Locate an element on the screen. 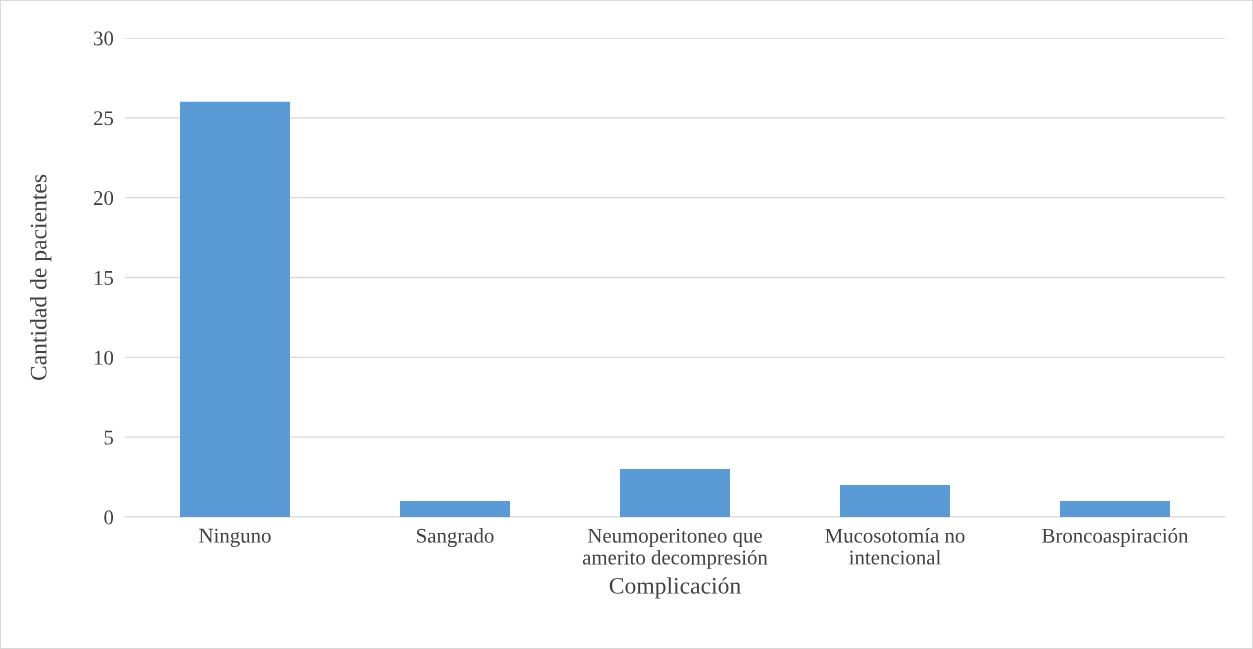 Image resolution: width=1253 pixels, height=649 pixels. y-tick-label: 20 is located at coordinates (103, 198).